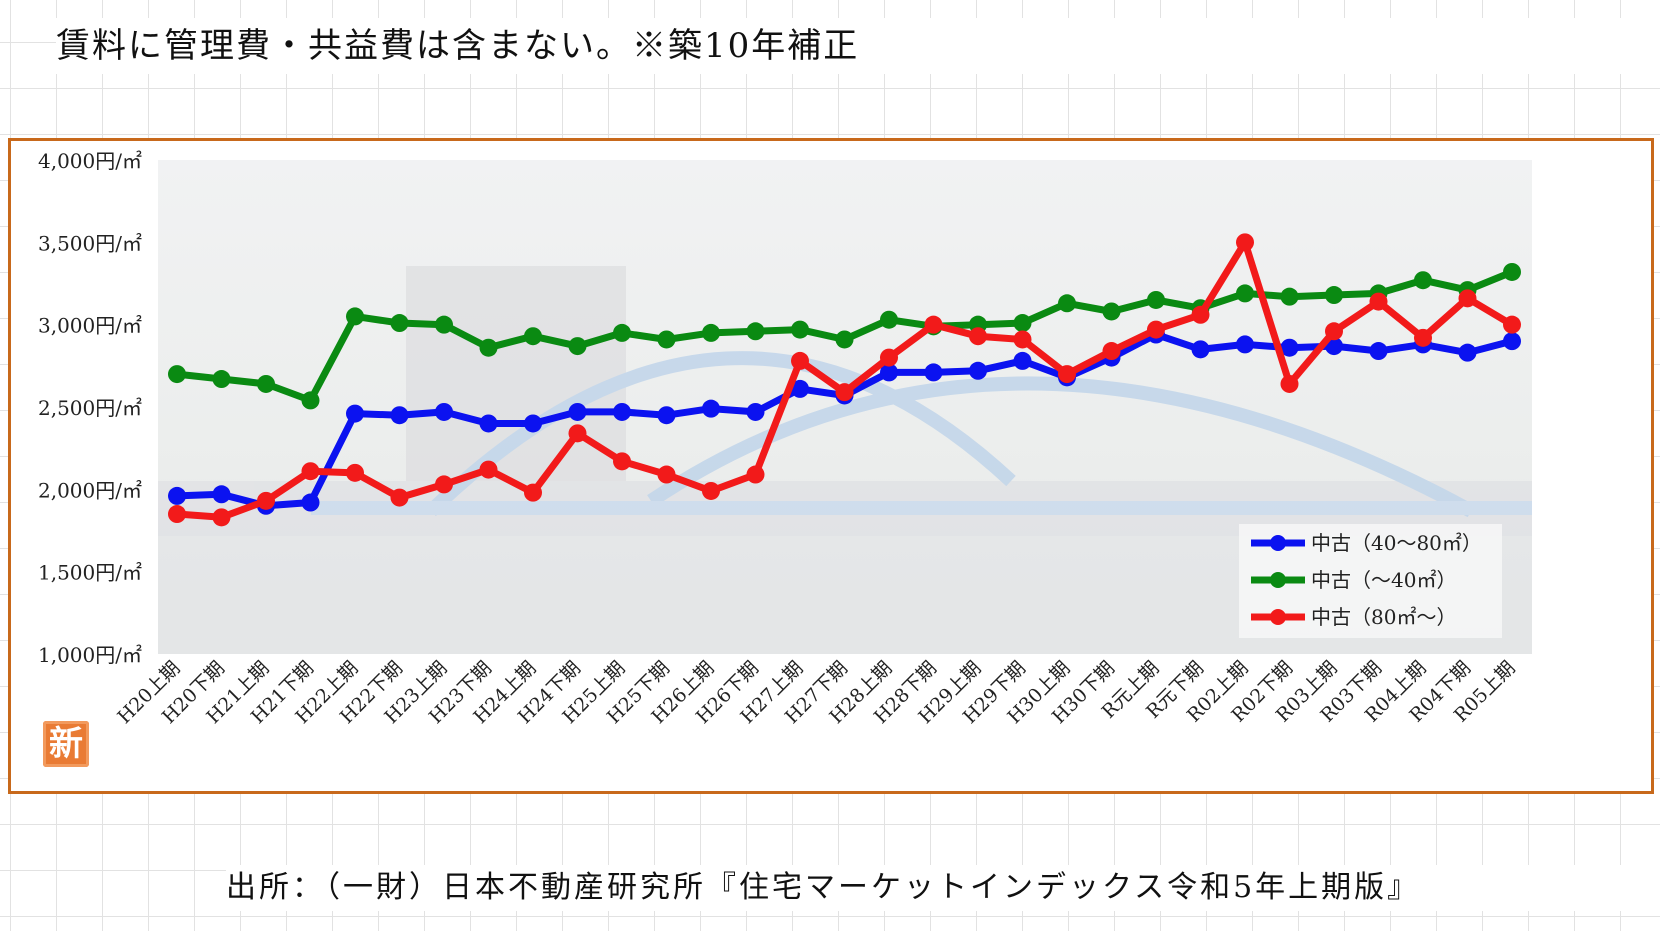  I want to click on legend-label: 中古（40～80㎡）, so click(1396, 543).